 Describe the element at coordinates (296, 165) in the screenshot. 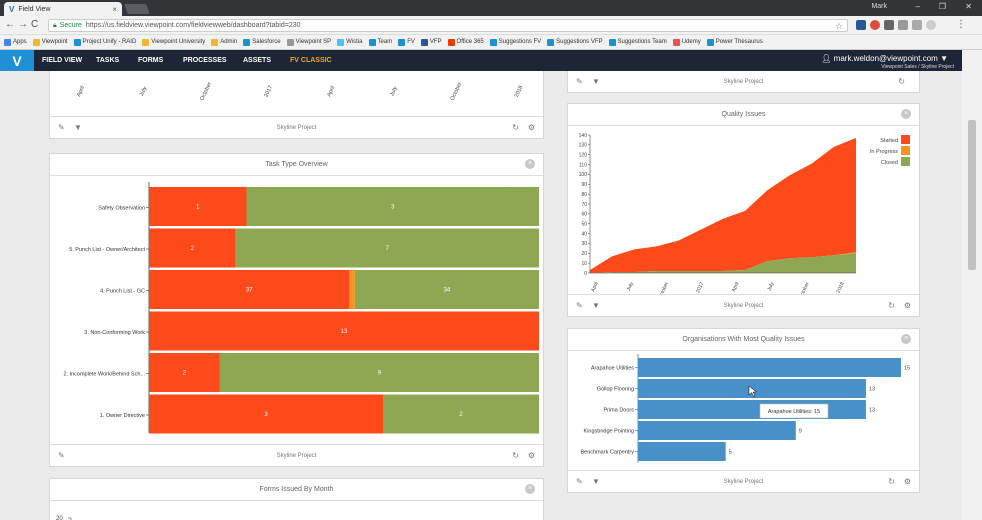

I see `panel-title-bar: Task Type Overview ×` at that location.